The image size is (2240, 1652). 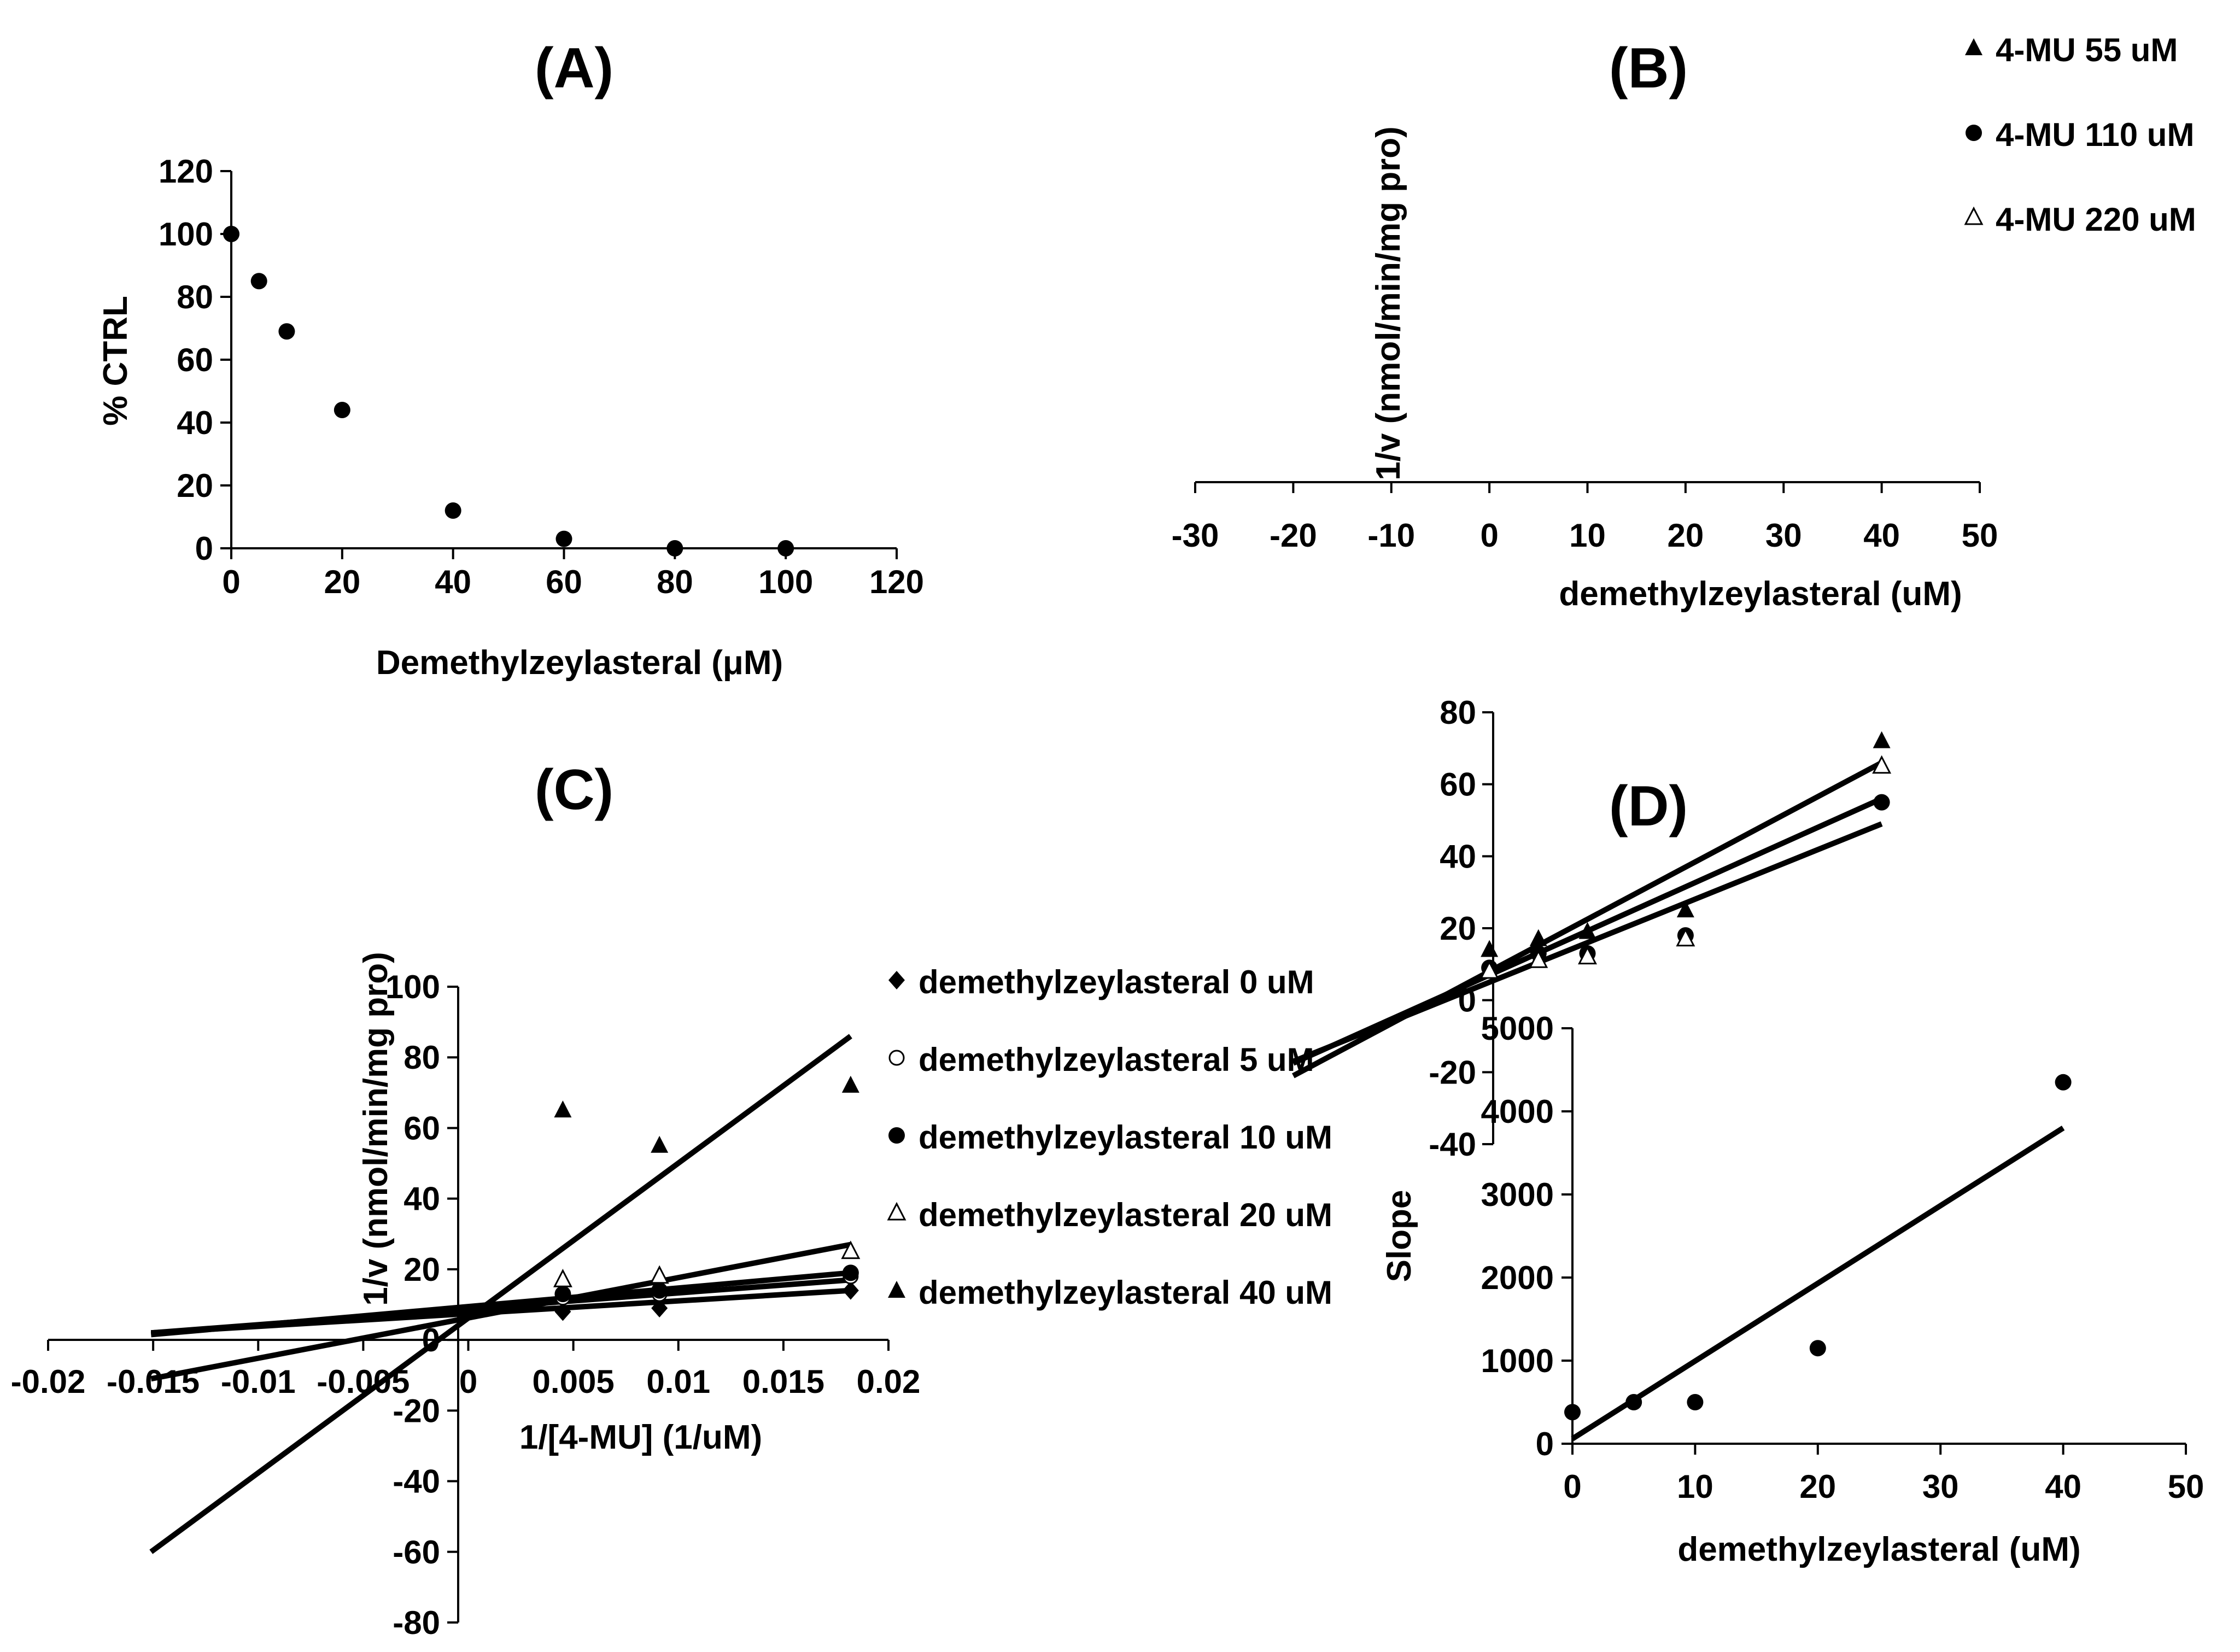 I want to click on y-axis-title: % CTRL, so click(x=115, y=361).